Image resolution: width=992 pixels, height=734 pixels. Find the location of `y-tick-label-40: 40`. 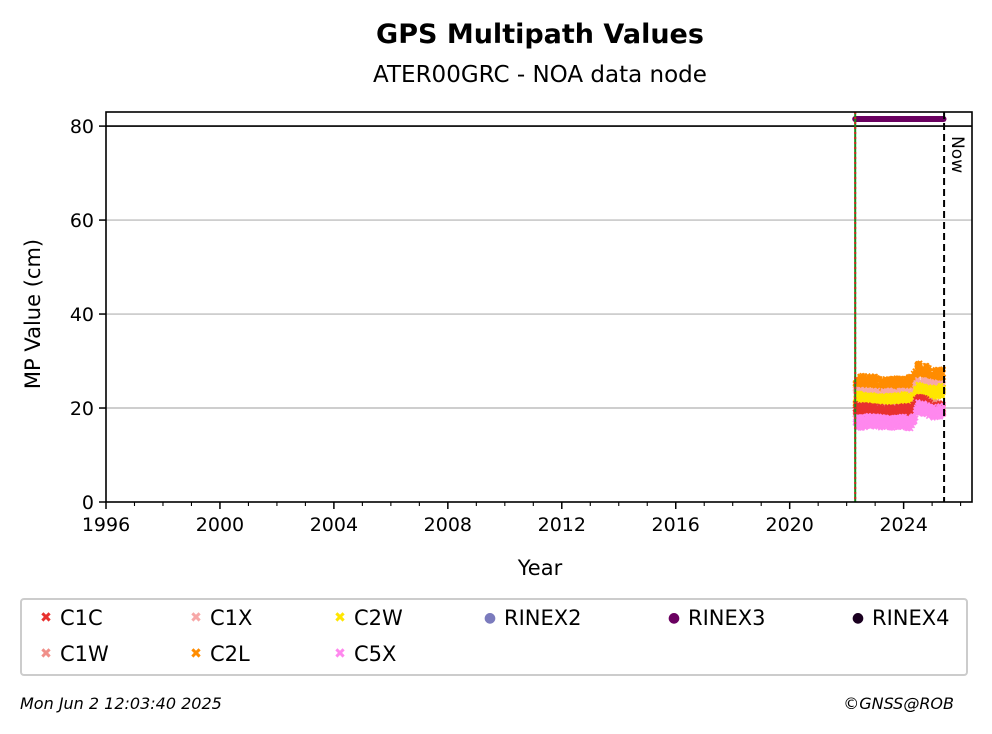

y-tick-label-40: 40 is located at coordinates (82, 315).